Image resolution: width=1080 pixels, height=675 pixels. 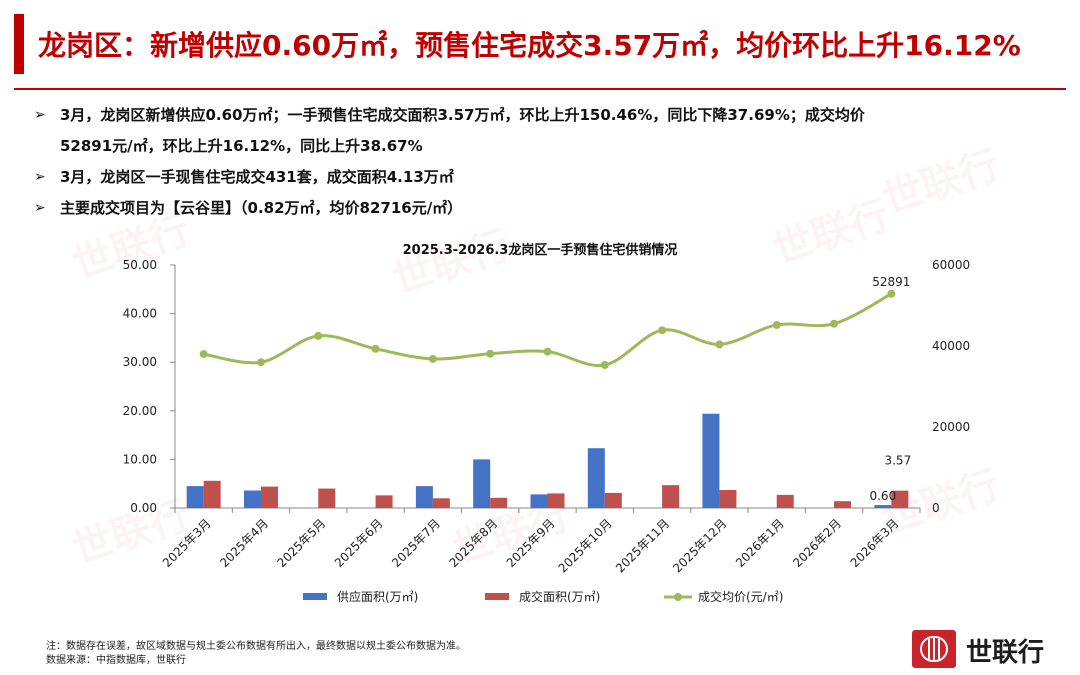 I want to click on legend-item-price-label: 成交均价(元/㎡), so click(x=740, y=596).